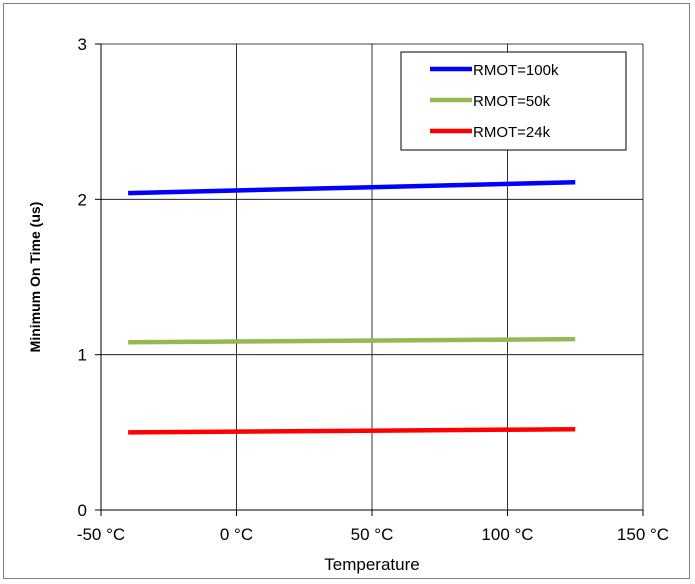 The width and height of the screenshot is (695, 584). Describe the element at coordinates (371, 564) in the screenshot. I see `x-axis-title: Temperature` at that location.